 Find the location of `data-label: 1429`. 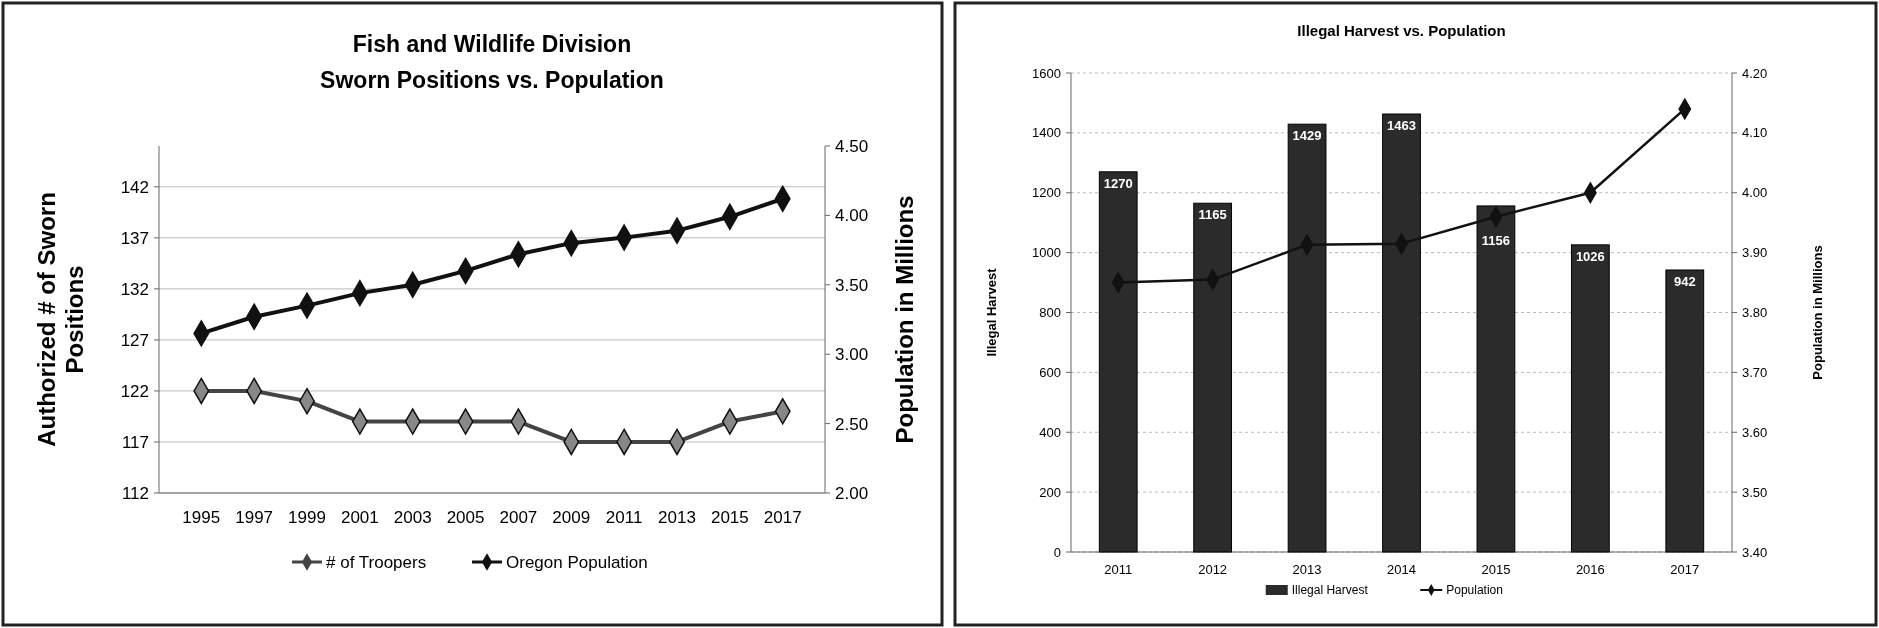

data-label: 1429 is located at coordinates (1307, 136).